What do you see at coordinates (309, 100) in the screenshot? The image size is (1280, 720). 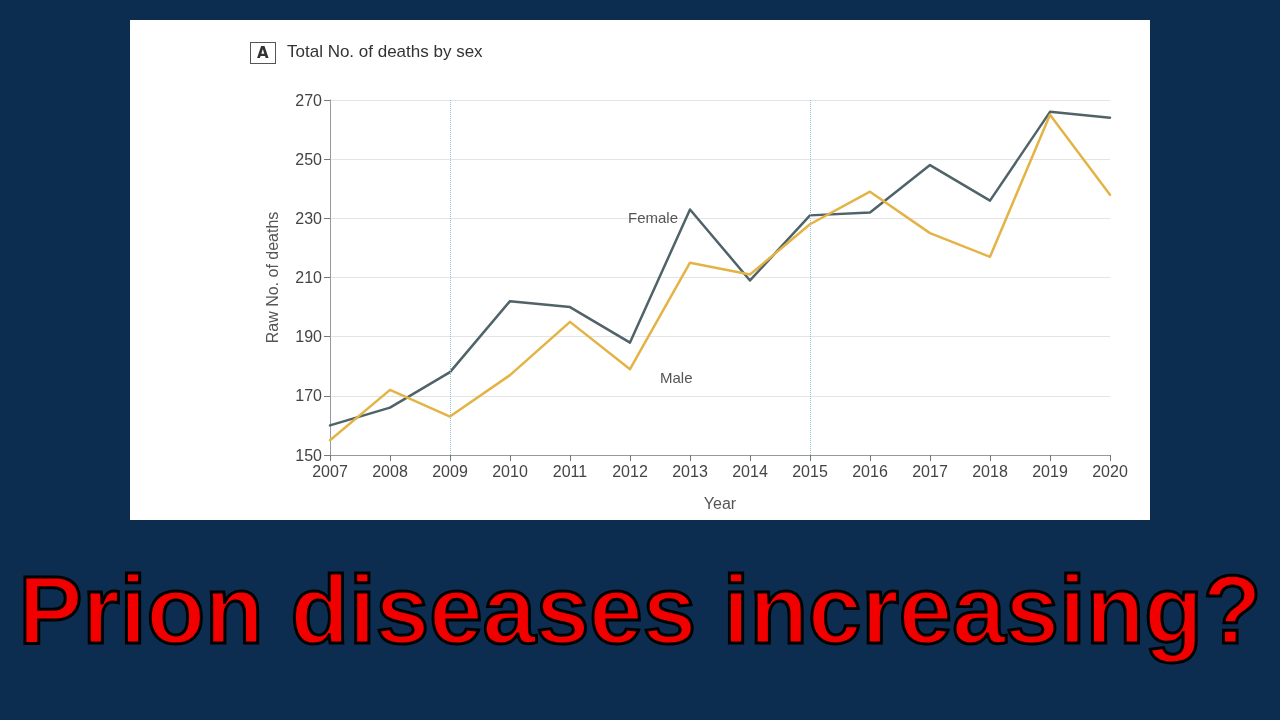 I see `y-tick-label: 270` at bounding box center [309, 100].